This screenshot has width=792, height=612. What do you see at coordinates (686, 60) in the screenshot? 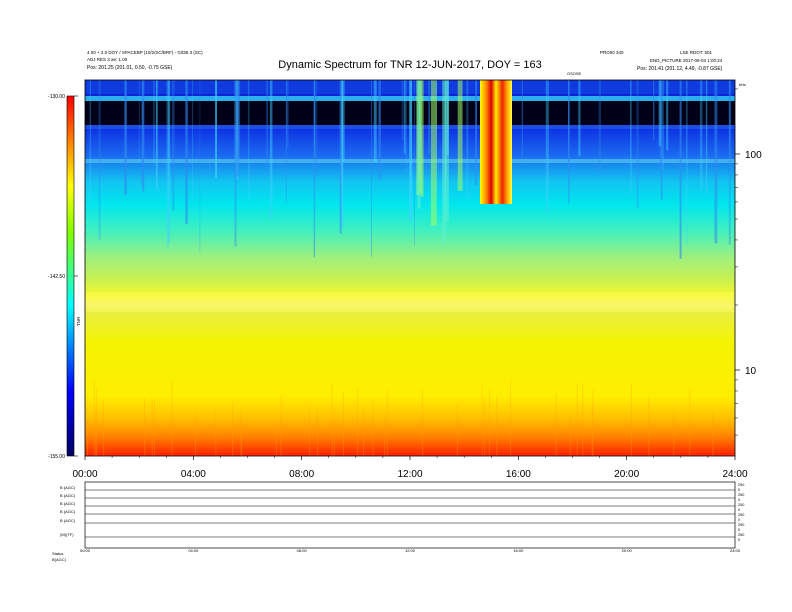
I see `header-meta-right3: END_PICTURE 2017-06-03 1:00:24` at bounding box center [686, 60].